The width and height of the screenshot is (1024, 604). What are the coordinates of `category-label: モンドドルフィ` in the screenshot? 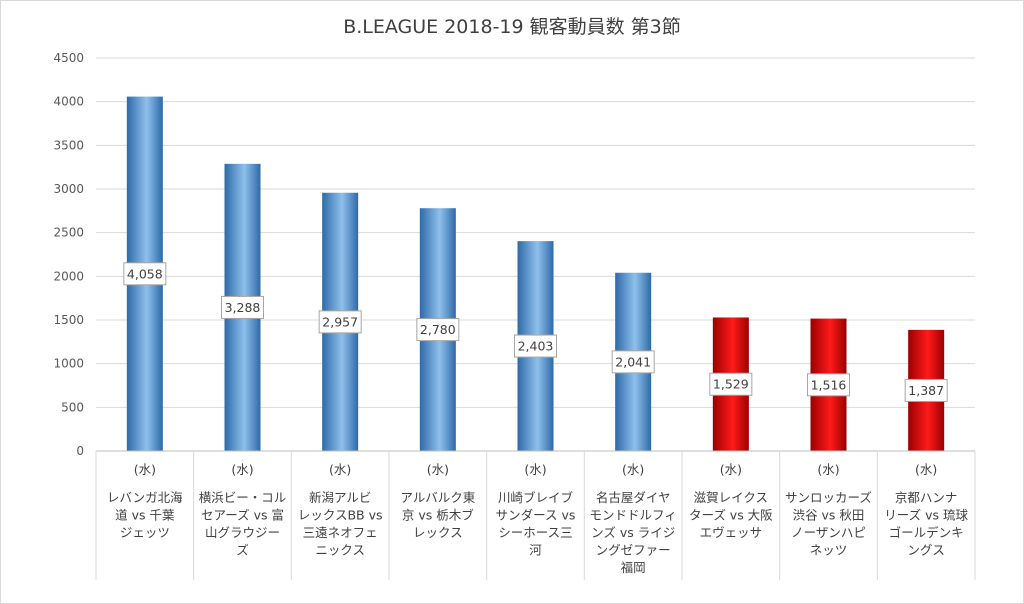 It's located at (633, 515).